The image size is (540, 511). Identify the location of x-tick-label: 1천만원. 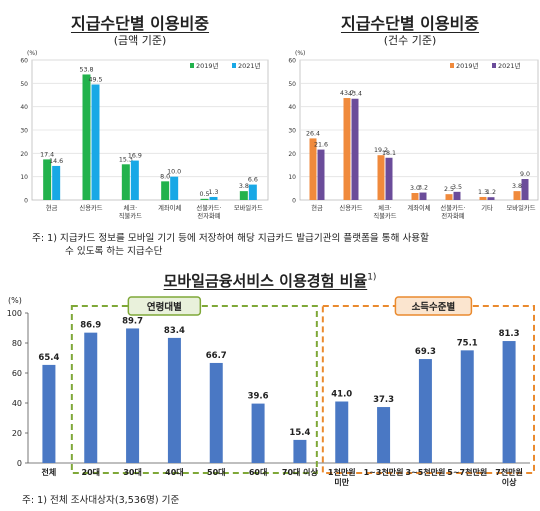
(342, 472).